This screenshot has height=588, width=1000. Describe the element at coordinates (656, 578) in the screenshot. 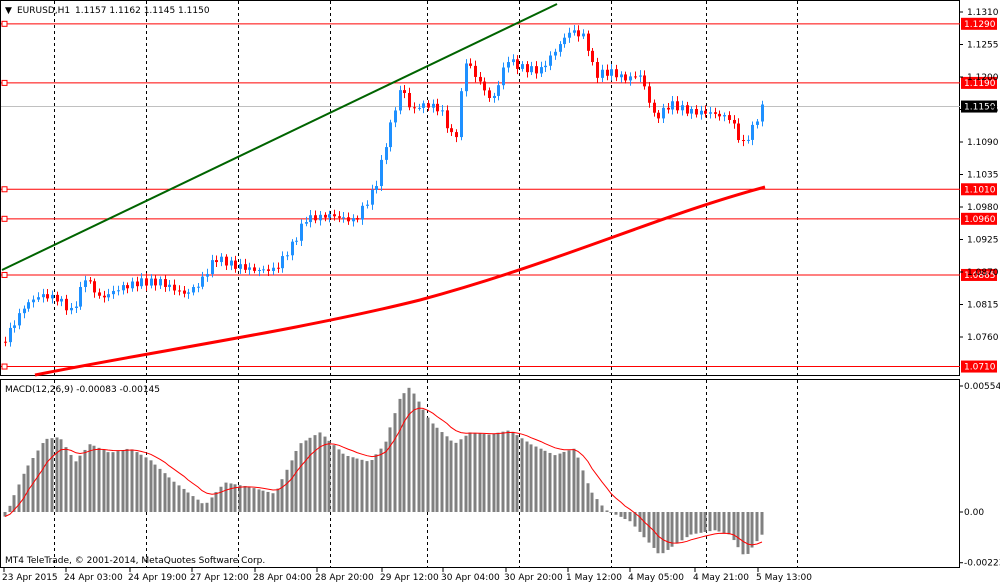

I see `time-tick-label: 4 May 05:00` at that location.